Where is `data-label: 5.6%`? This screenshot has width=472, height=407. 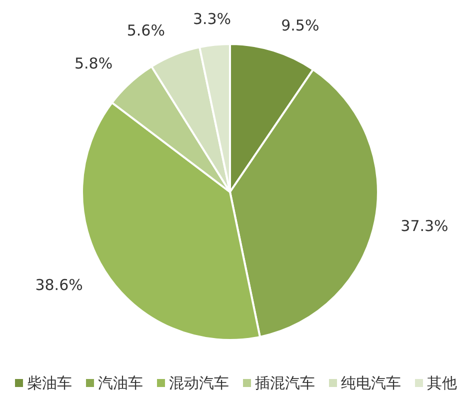
data-label: 5.6% is located at coordinates (145, 31).